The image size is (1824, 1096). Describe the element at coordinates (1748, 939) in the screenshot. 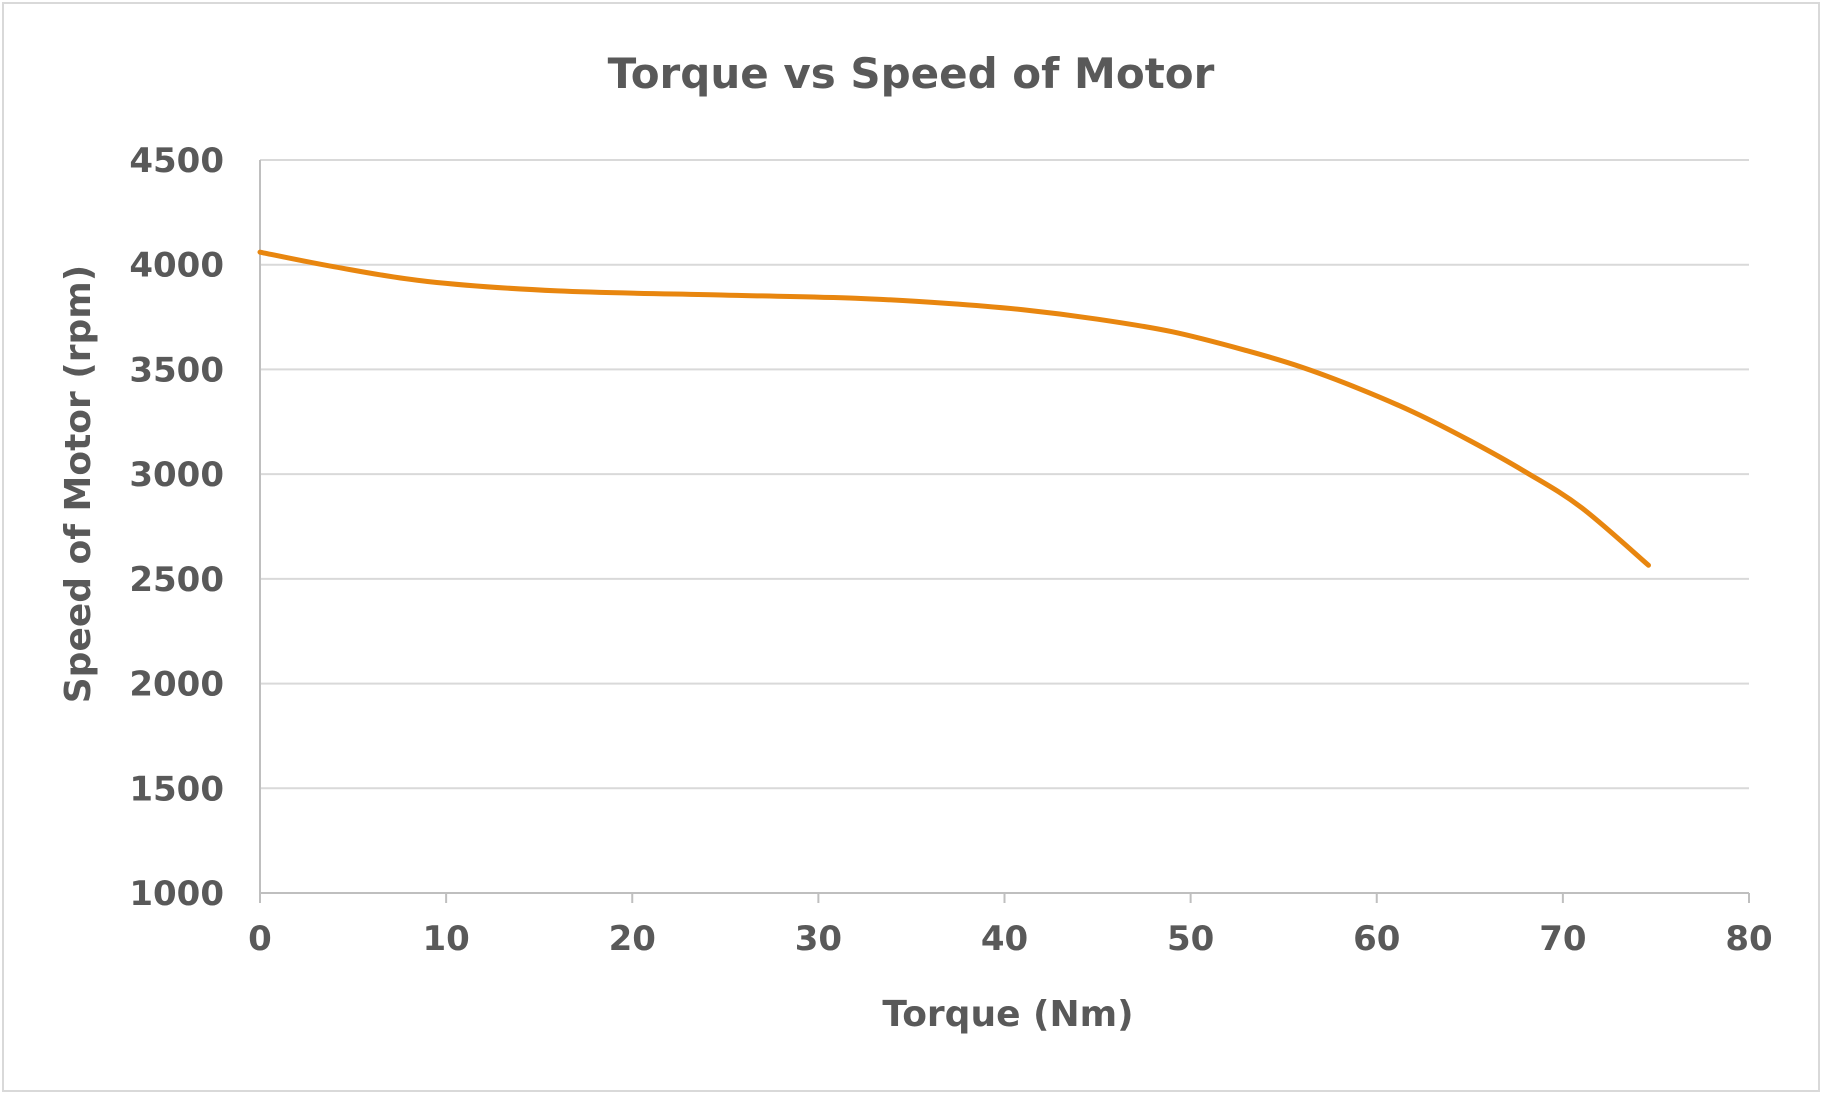

I see `x-tick-label: 80` at that location.